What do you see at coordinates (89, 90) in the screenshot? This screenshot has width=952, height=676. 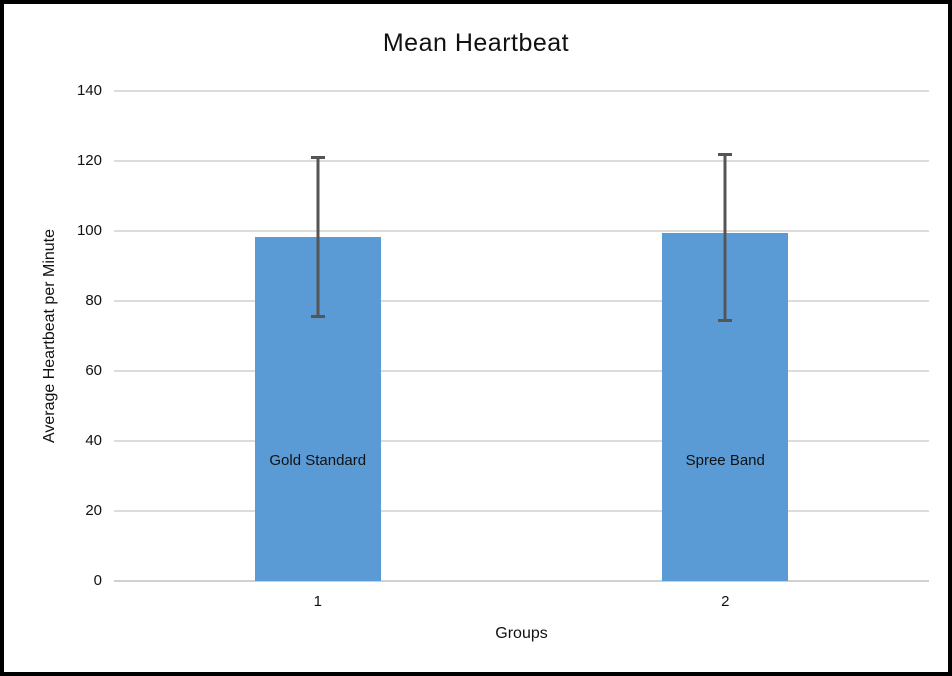 I see `y-tick-label: 140` at bounding box center [89, 90].